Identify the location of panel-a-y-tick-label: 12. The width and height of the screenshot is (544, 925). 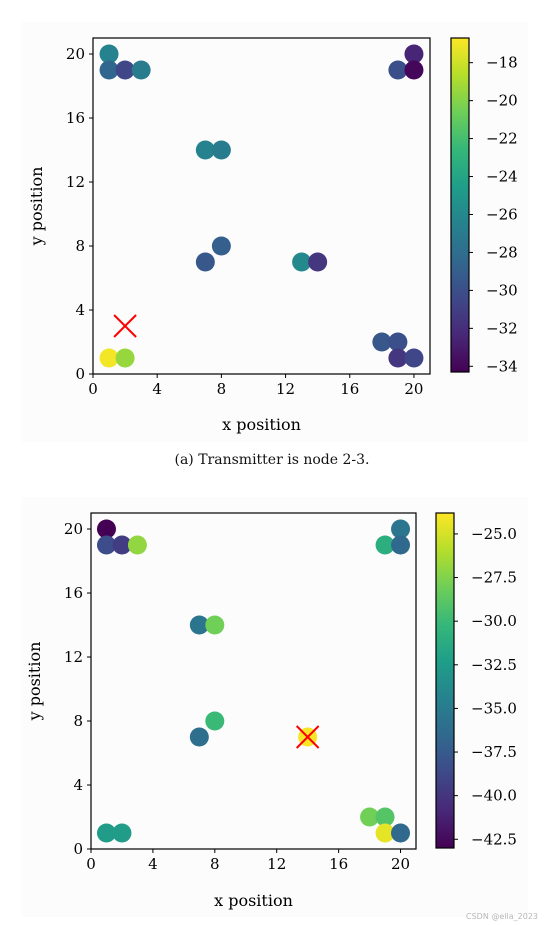
(75, 182).